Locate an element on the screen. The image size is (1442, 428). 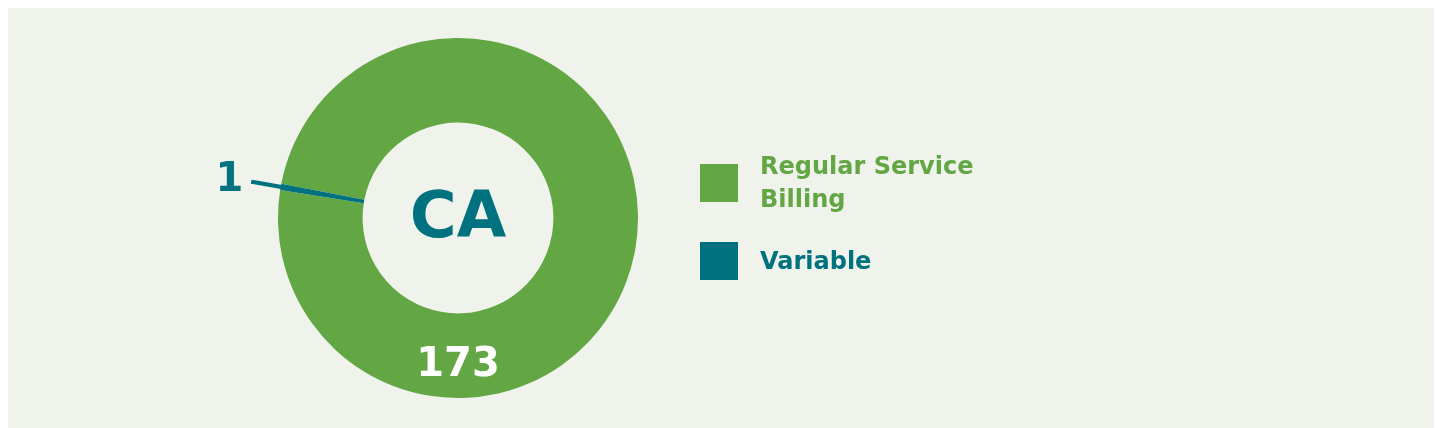
data-label: 173 is located at coordinates (458, 362).